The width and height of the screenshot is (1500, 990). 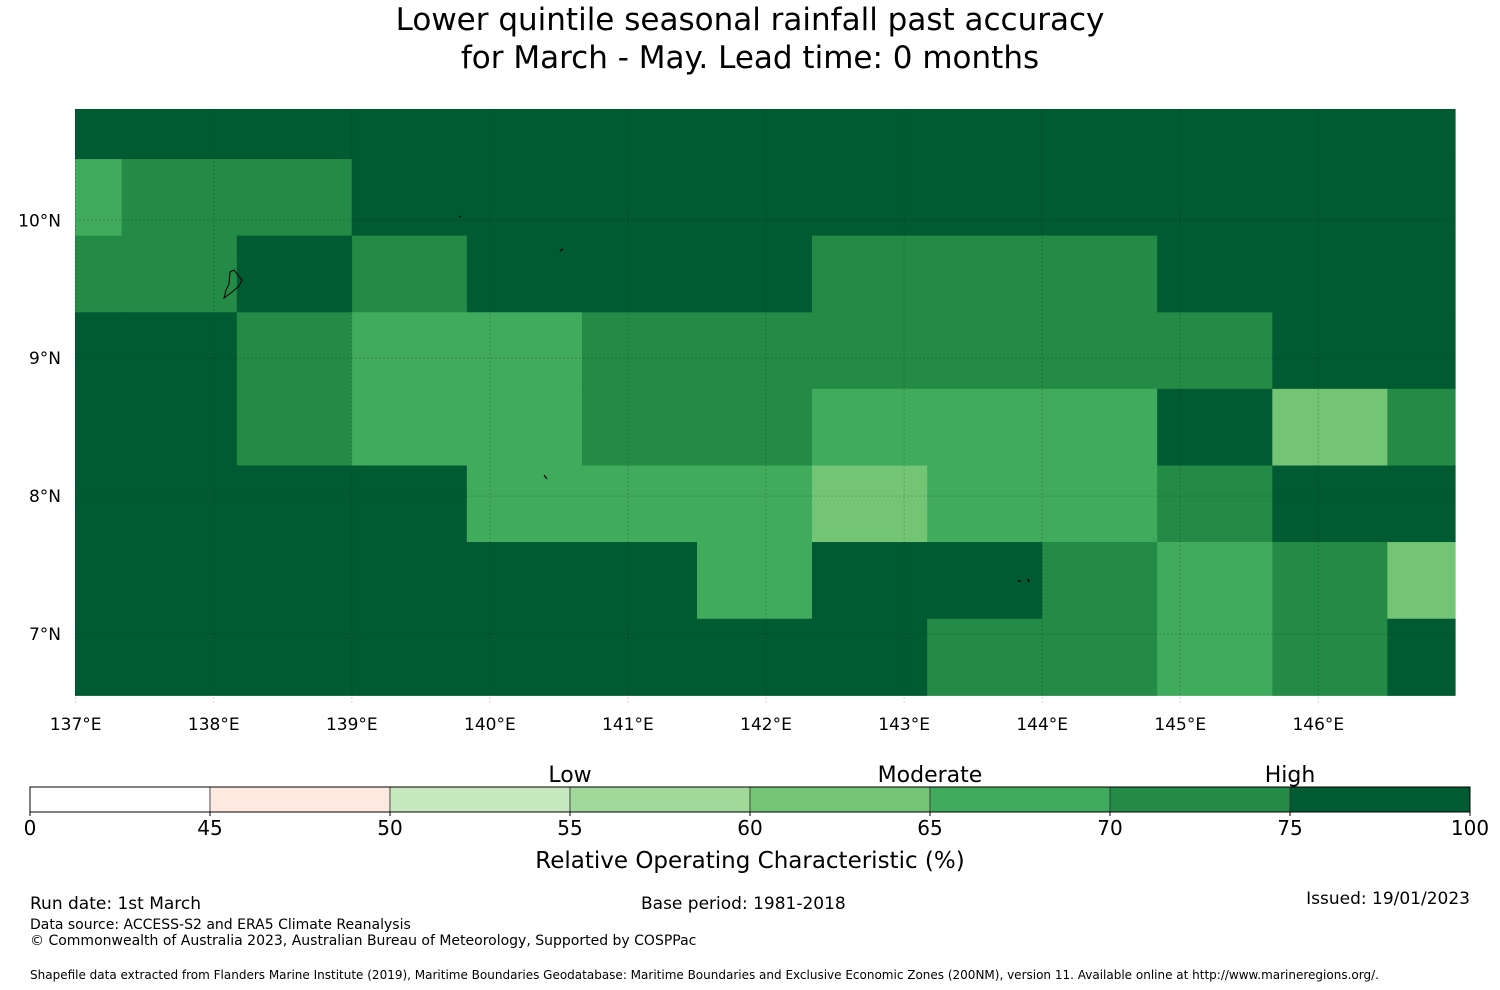 What do you see at coordinates (1318, 725) in the screenshot?
I see `longitude-tick-label: 146°E` at bounding box center [1318, 725].